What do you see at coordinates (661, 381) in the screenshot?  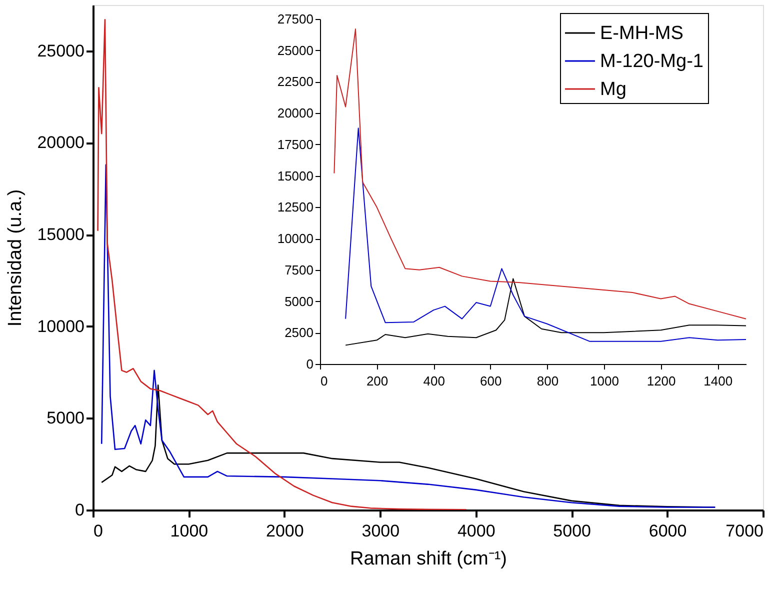 I see `x-tick-label: 1200` at bounding box center [661, 381].